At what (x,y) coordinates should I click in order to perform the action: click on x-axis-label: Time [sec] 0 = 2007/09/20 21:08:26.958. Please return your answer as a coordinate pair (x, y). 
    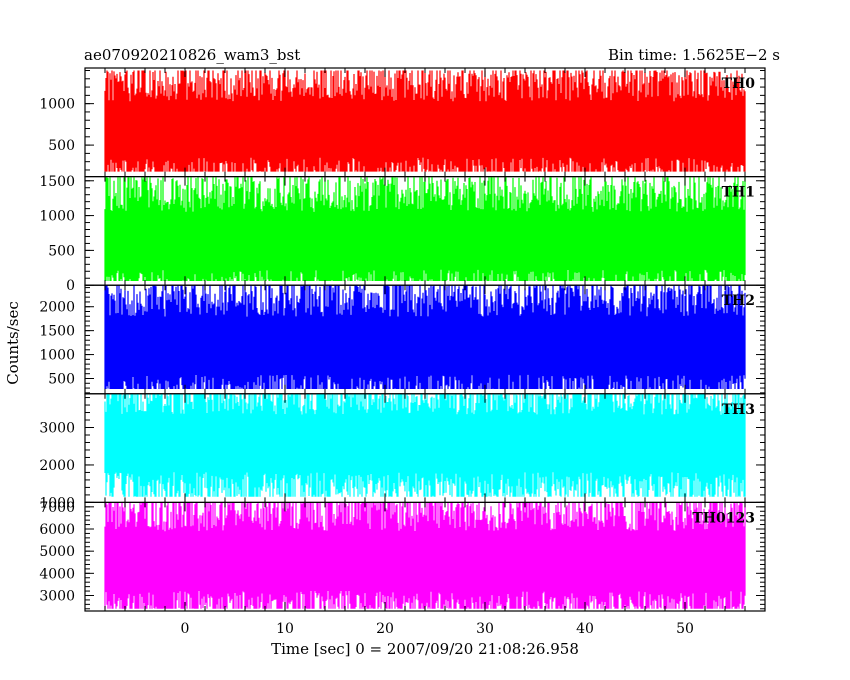
    Looking at the image, I should click on (425, 649).